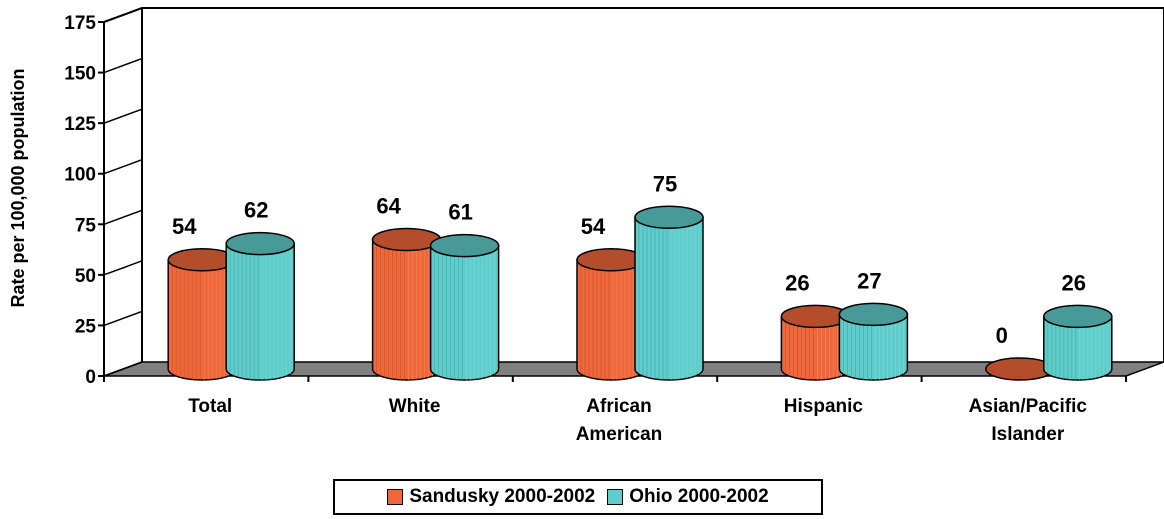  What do you see at coordinates (395, 497) in the screenshot?
I see `legend-swatch-sandusky` at bounding box center [395, 497].